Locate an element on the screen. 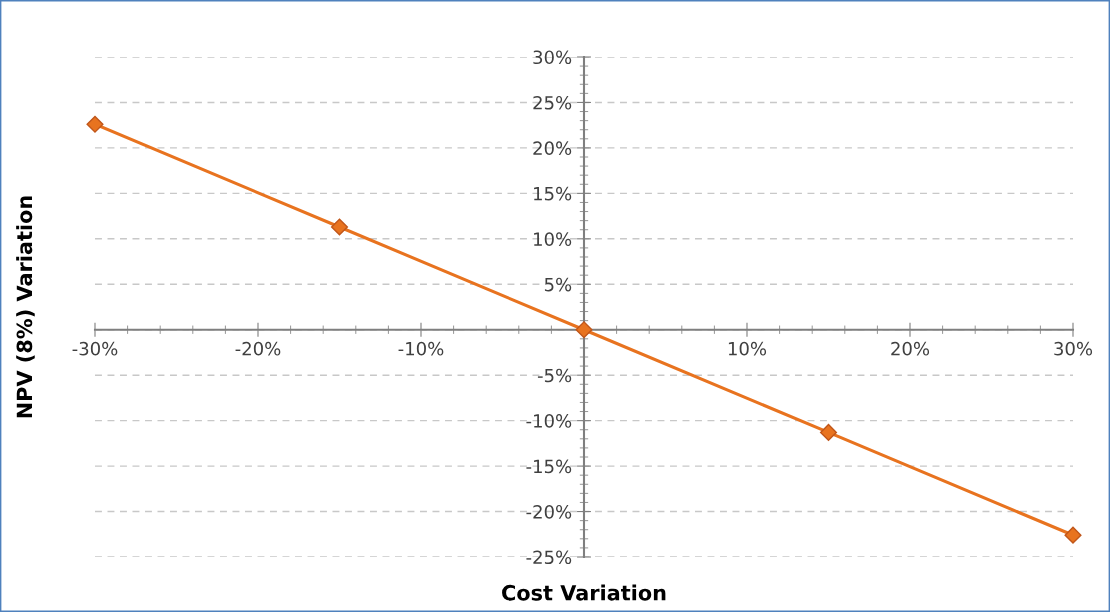  y-tick-label: -20% is located at coordinates (549, 512).